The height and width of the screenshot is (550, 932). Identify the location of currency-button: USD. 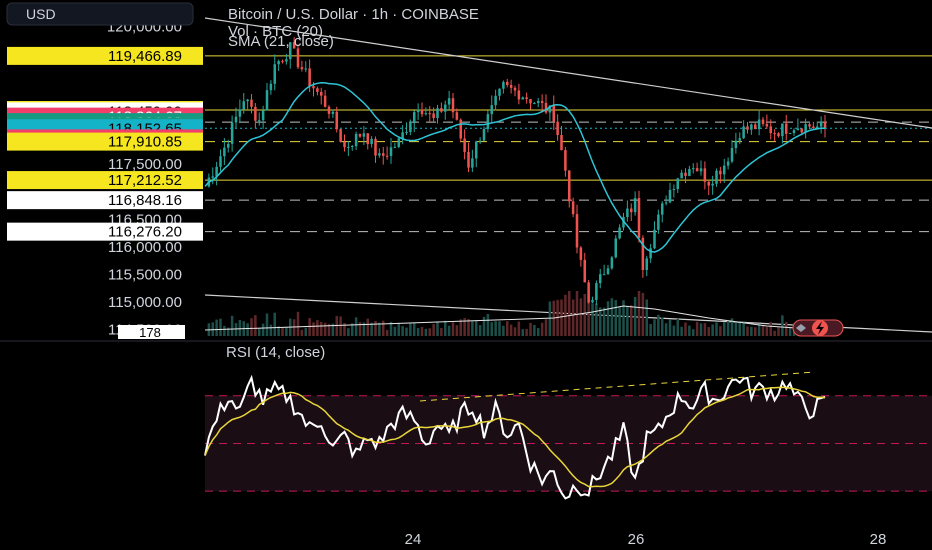
(100, 14).